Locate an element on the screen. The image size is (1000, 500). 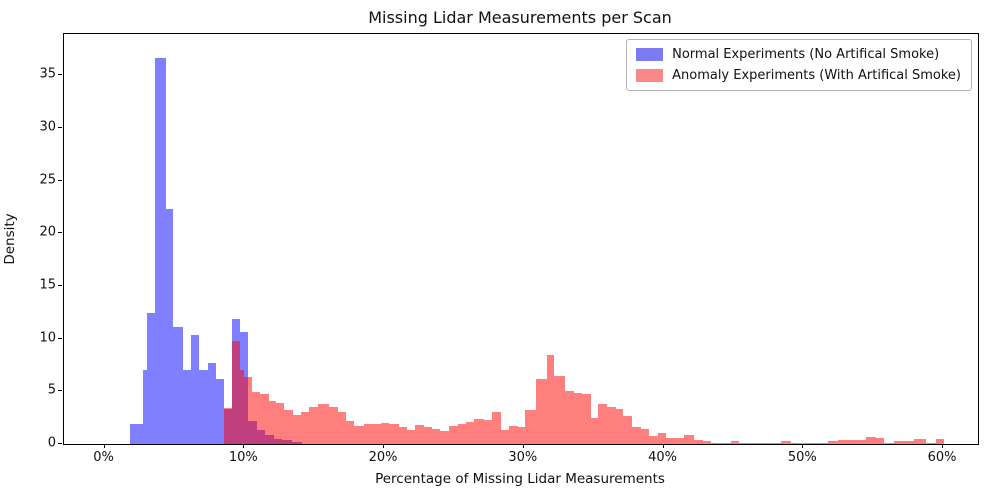
y-tick-label: 15 is located at coordinates (47, 285).